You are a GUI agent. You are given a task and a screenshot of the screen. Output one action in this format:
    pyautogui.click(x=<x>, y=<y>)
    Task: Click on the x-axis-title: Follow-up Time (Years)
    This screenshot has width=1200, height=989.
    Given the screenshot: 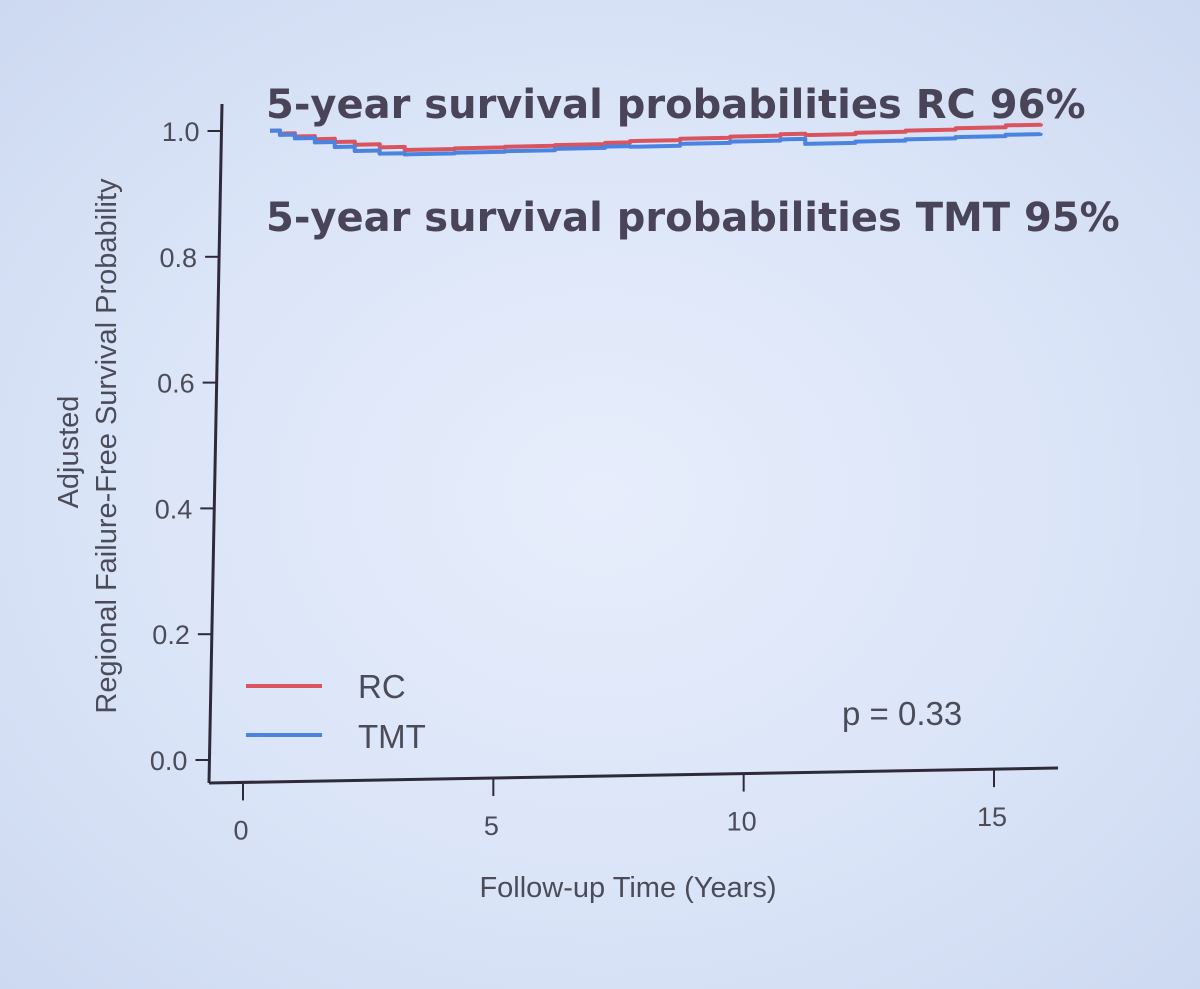 What is the action you would take?
    pyautogui.click(x=627, y=888)
    